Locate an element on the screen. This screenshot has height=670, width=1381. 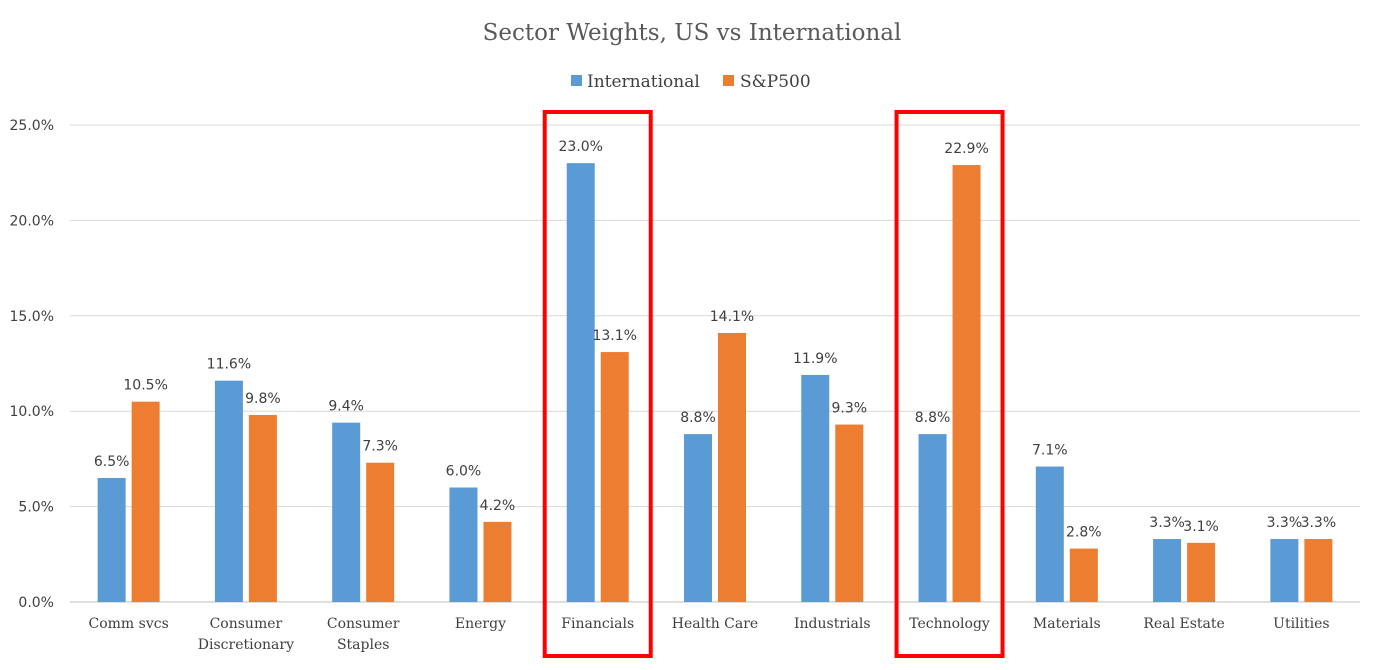
x-tick-label: Financials is located at coordinates (597, 624).